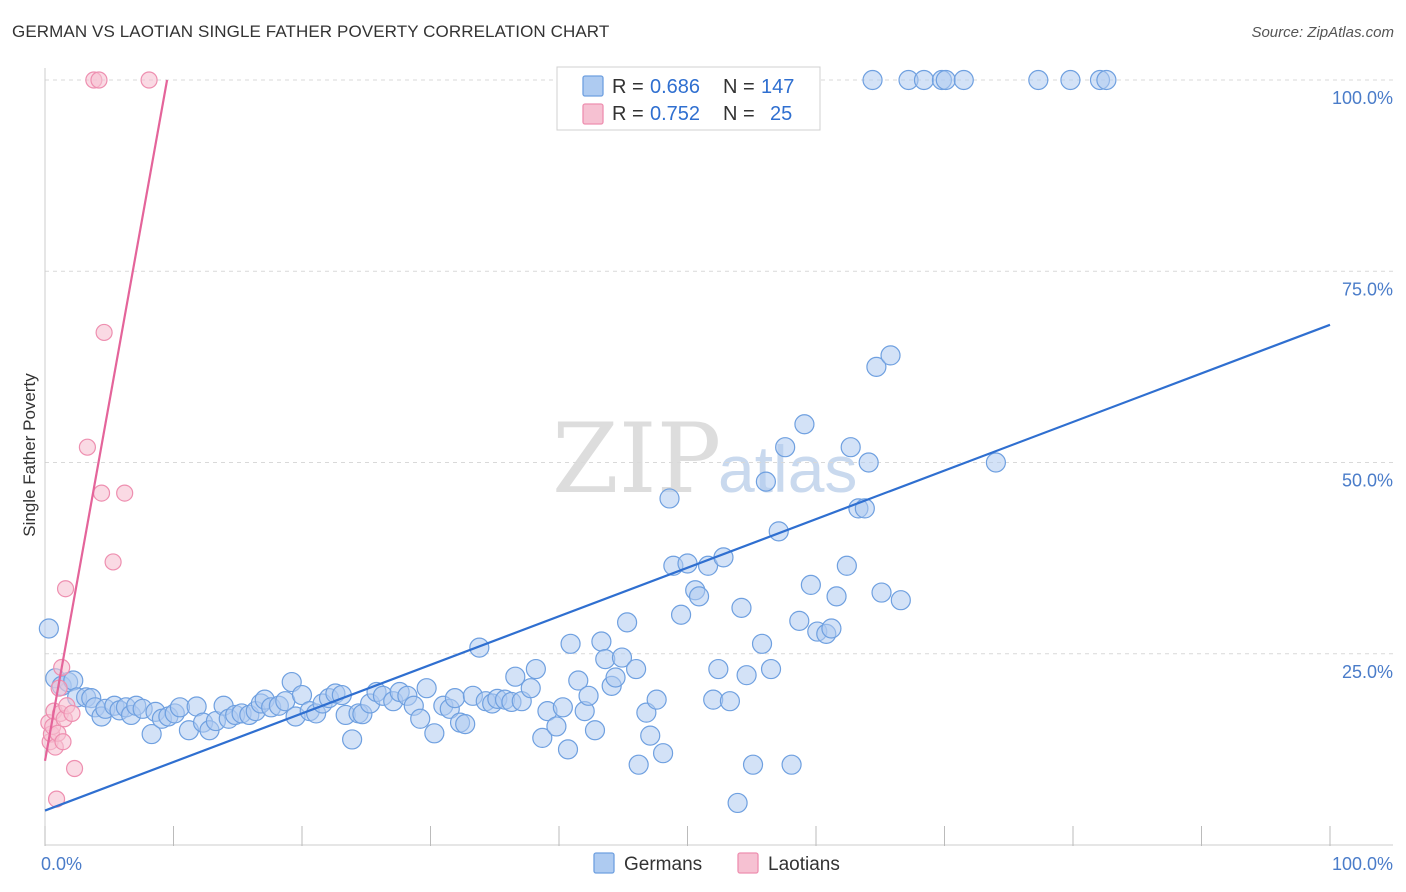 This screenshot has height=892, width=1406. What do you see at coordinates (593, 86) in the screenshot?
I see `legend-swatch-germans` at bounding box center [593, 86].